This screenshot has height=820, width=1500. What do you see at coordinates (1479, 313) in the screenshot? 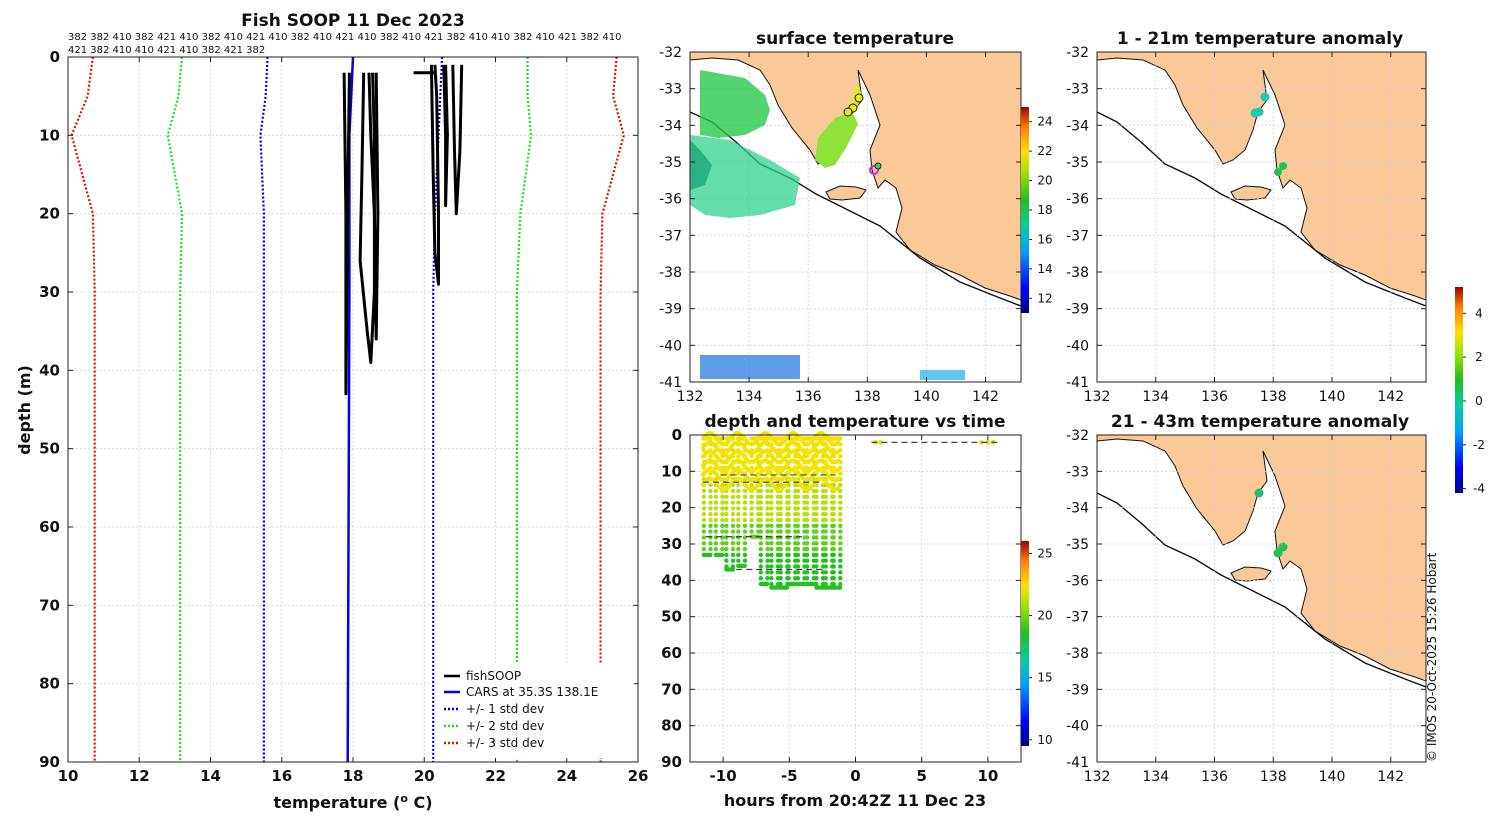
I see `anom-cb-label: 4` at bounding box center [1479, 313].